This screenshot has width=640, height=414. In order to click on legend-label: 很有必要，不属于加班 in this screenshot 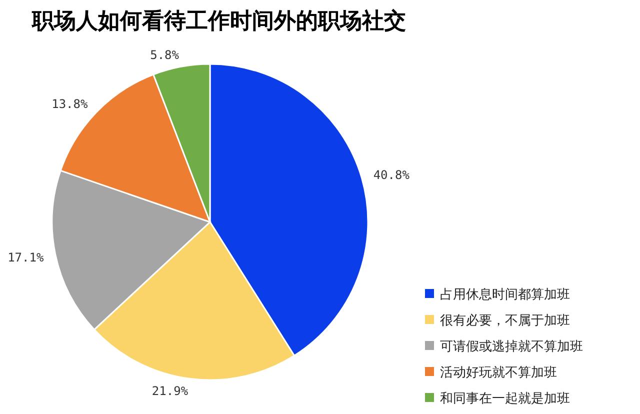, I will do `click(505, 321)`.